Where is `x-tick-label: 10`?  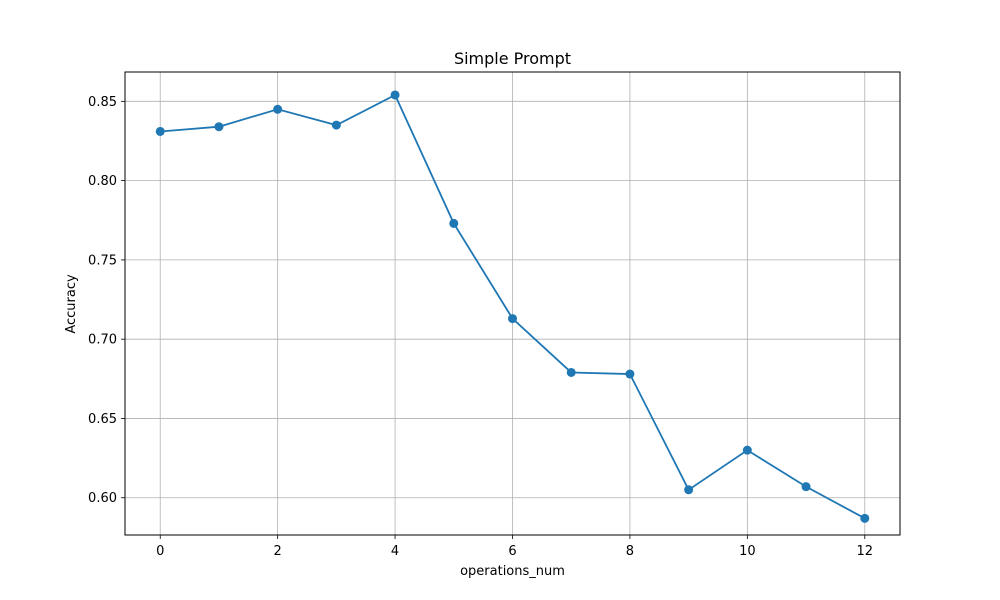 x-tick-label: 10 is located at coordinates (747, 551).